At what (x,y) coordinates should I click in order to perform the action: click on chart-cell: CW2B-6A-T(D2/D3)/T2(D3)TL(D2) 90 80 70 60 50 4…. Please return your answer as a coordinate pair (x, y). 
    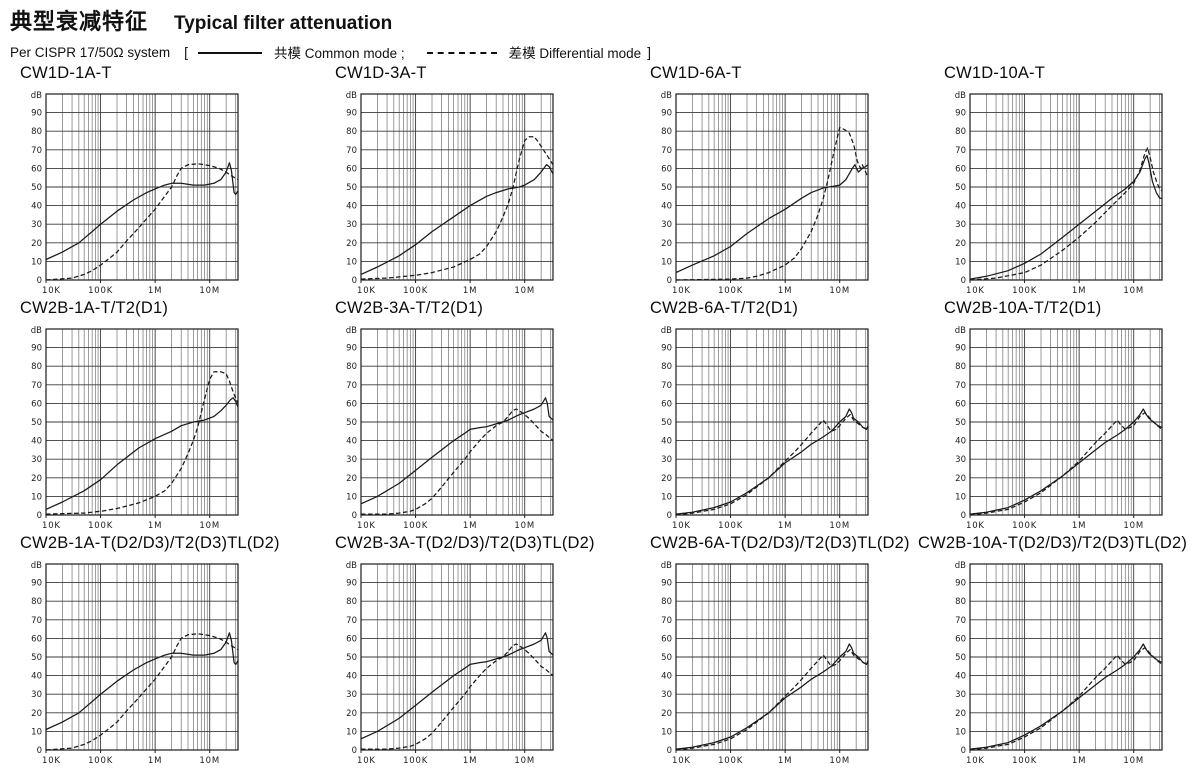
    Looking at the image, I should click on (804, 653).